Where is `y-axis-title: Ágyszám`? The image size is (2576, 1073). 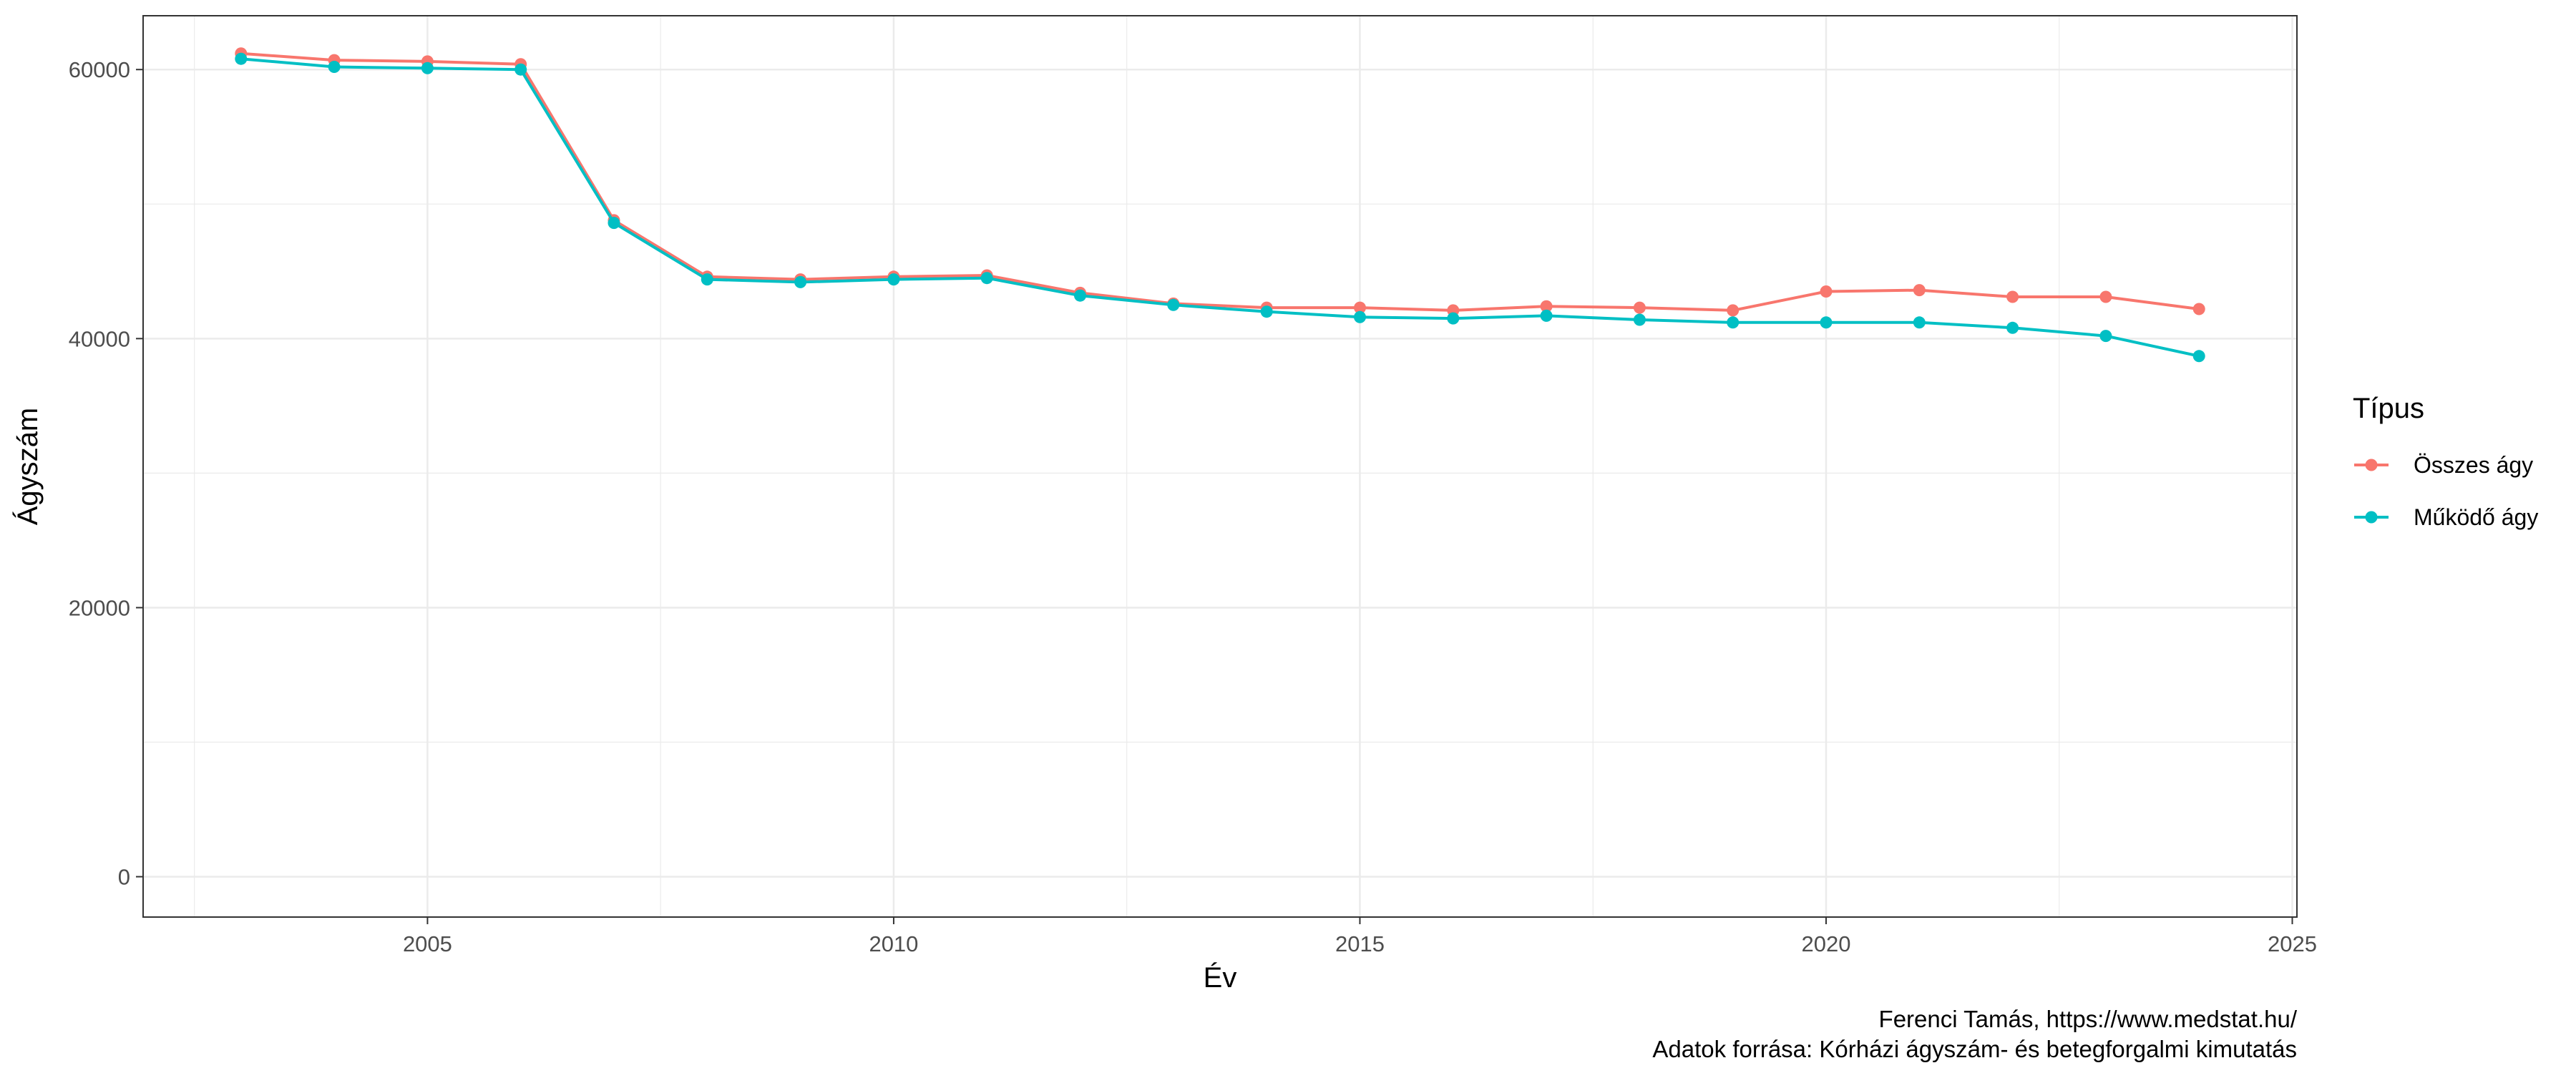
y-axis-title: Ágyszám is located at coordinates (27, 467).